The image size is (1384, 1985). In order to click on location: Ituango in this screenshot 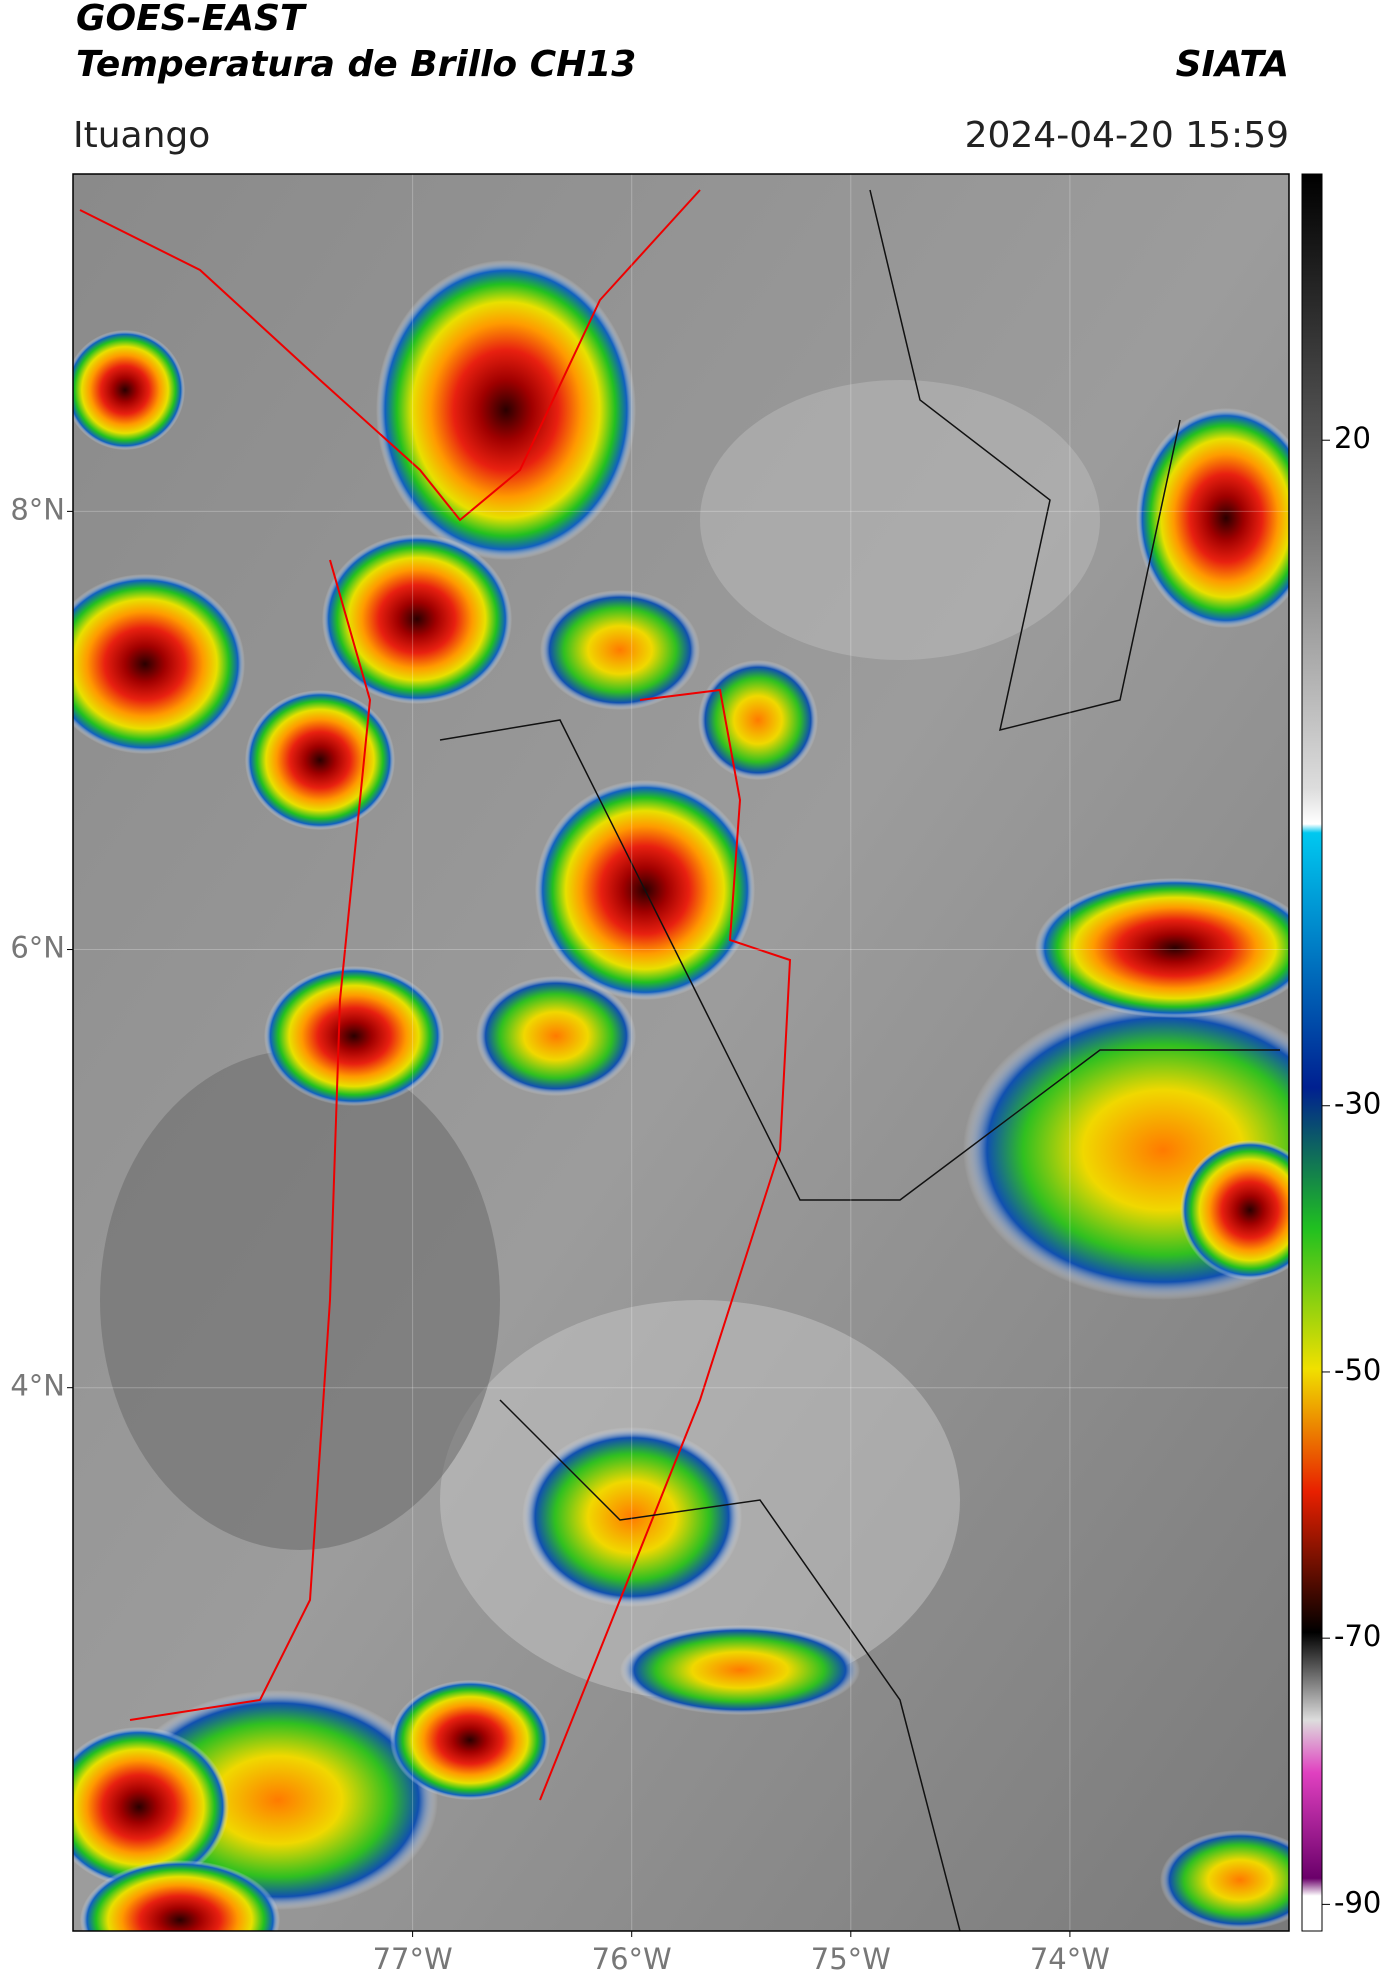, I will do `click(141, 135)`.